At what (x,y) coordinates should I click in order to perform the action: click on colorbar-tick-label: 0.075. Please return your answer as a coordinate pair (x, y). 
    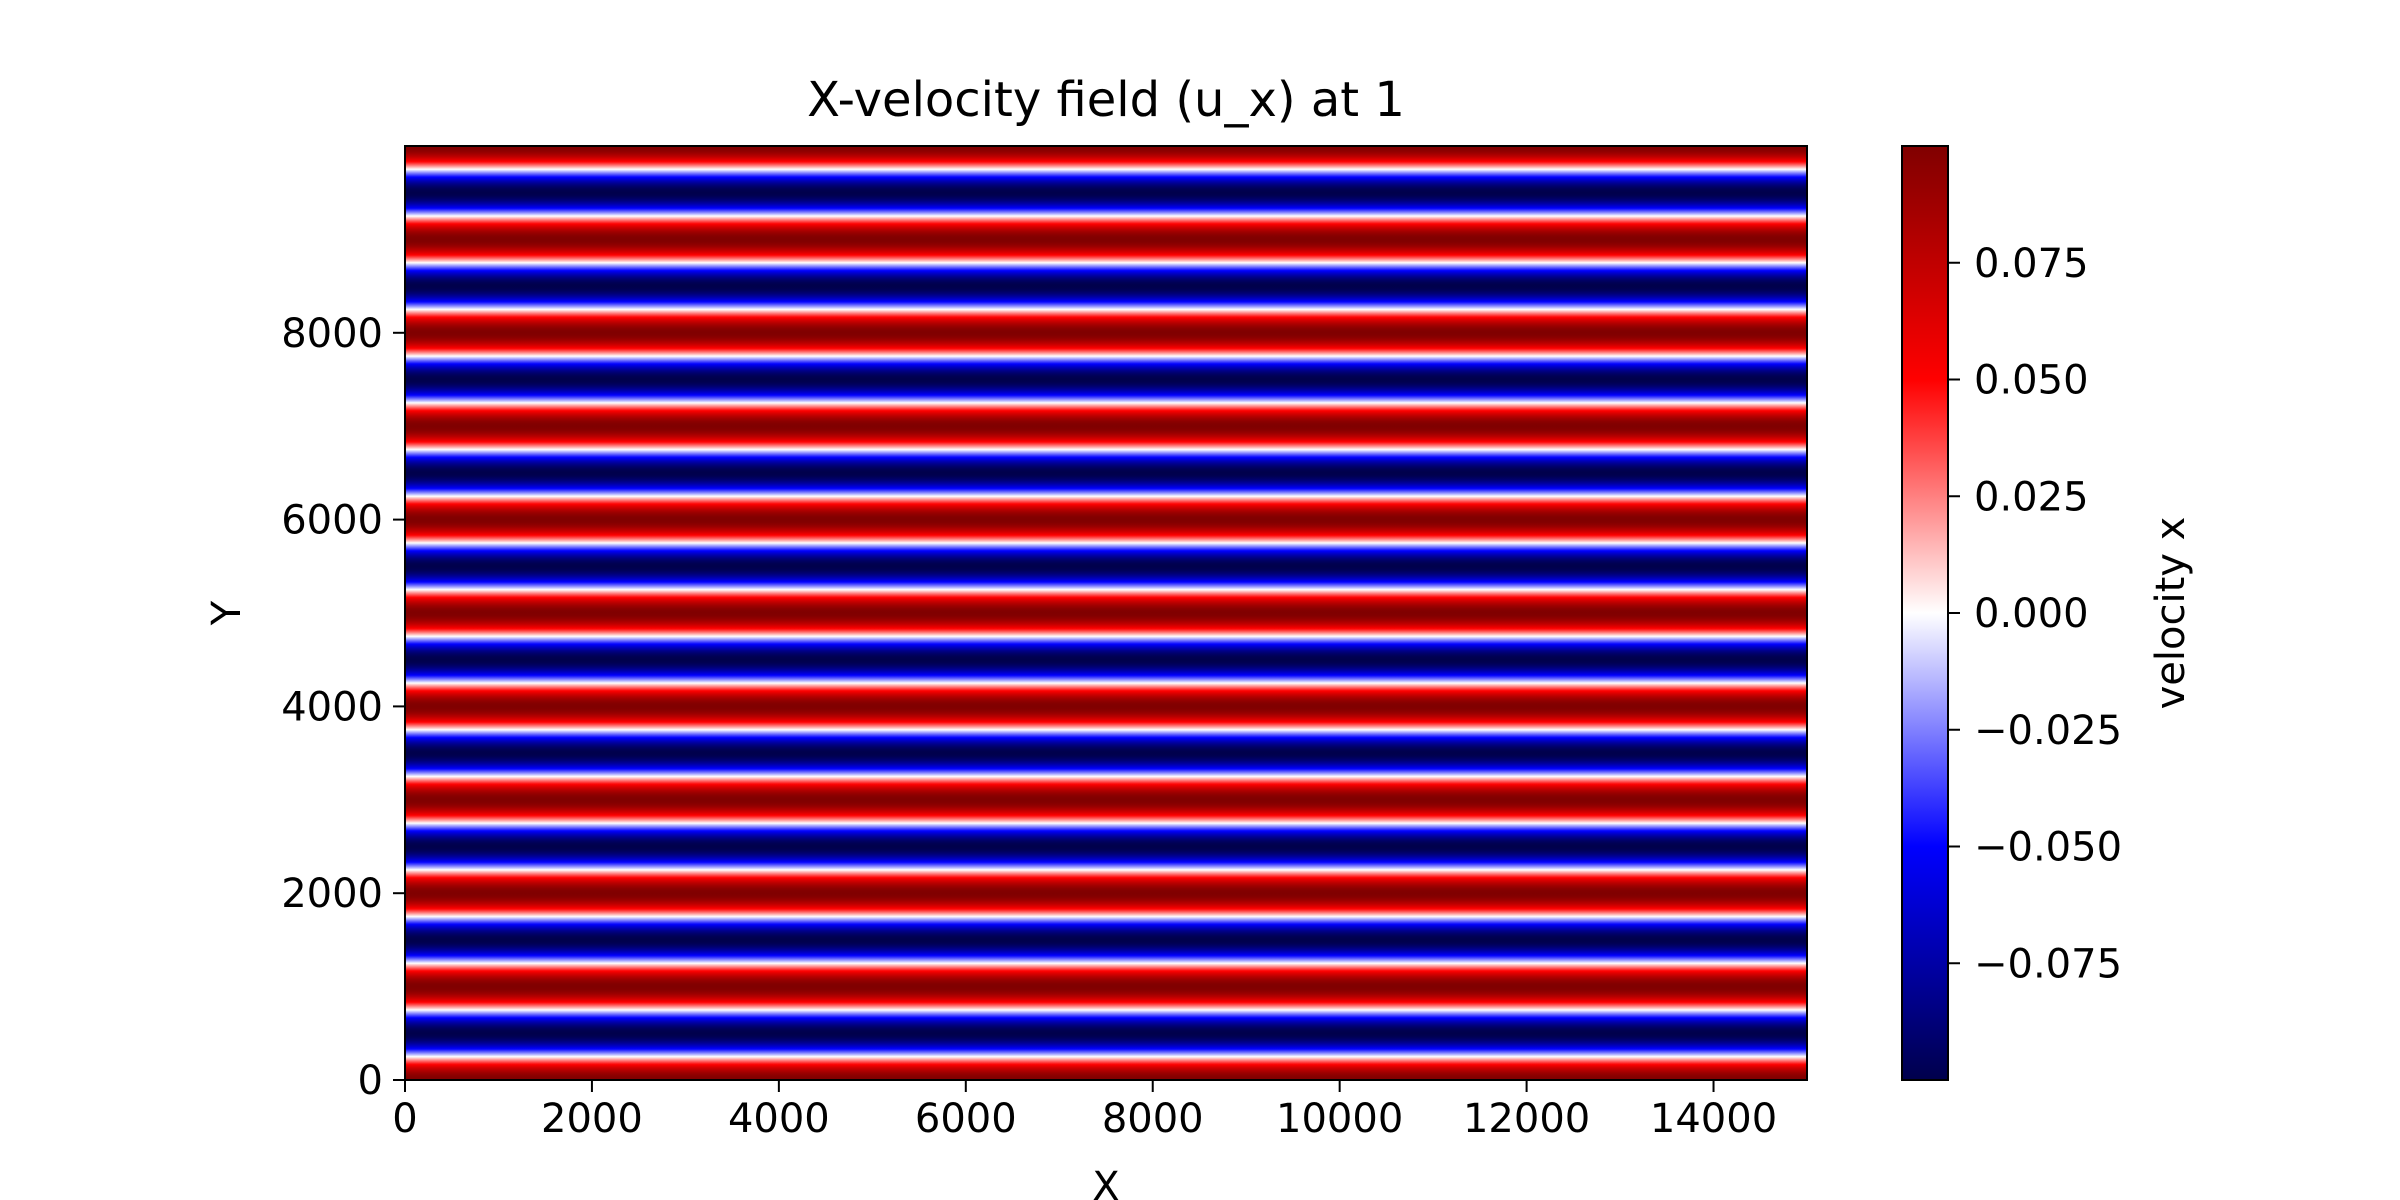
    Looking at the image, I should click on (2031, 264).